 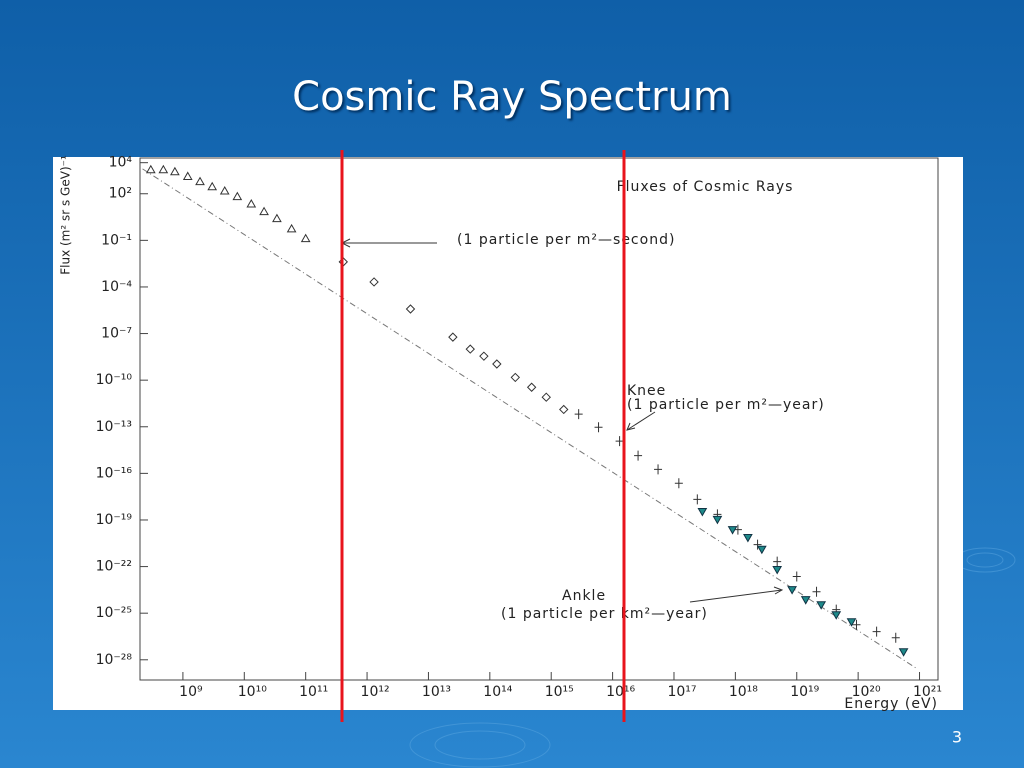 I want to click on y-tick-label: 10⁻¹, so click(x=116, y=240).